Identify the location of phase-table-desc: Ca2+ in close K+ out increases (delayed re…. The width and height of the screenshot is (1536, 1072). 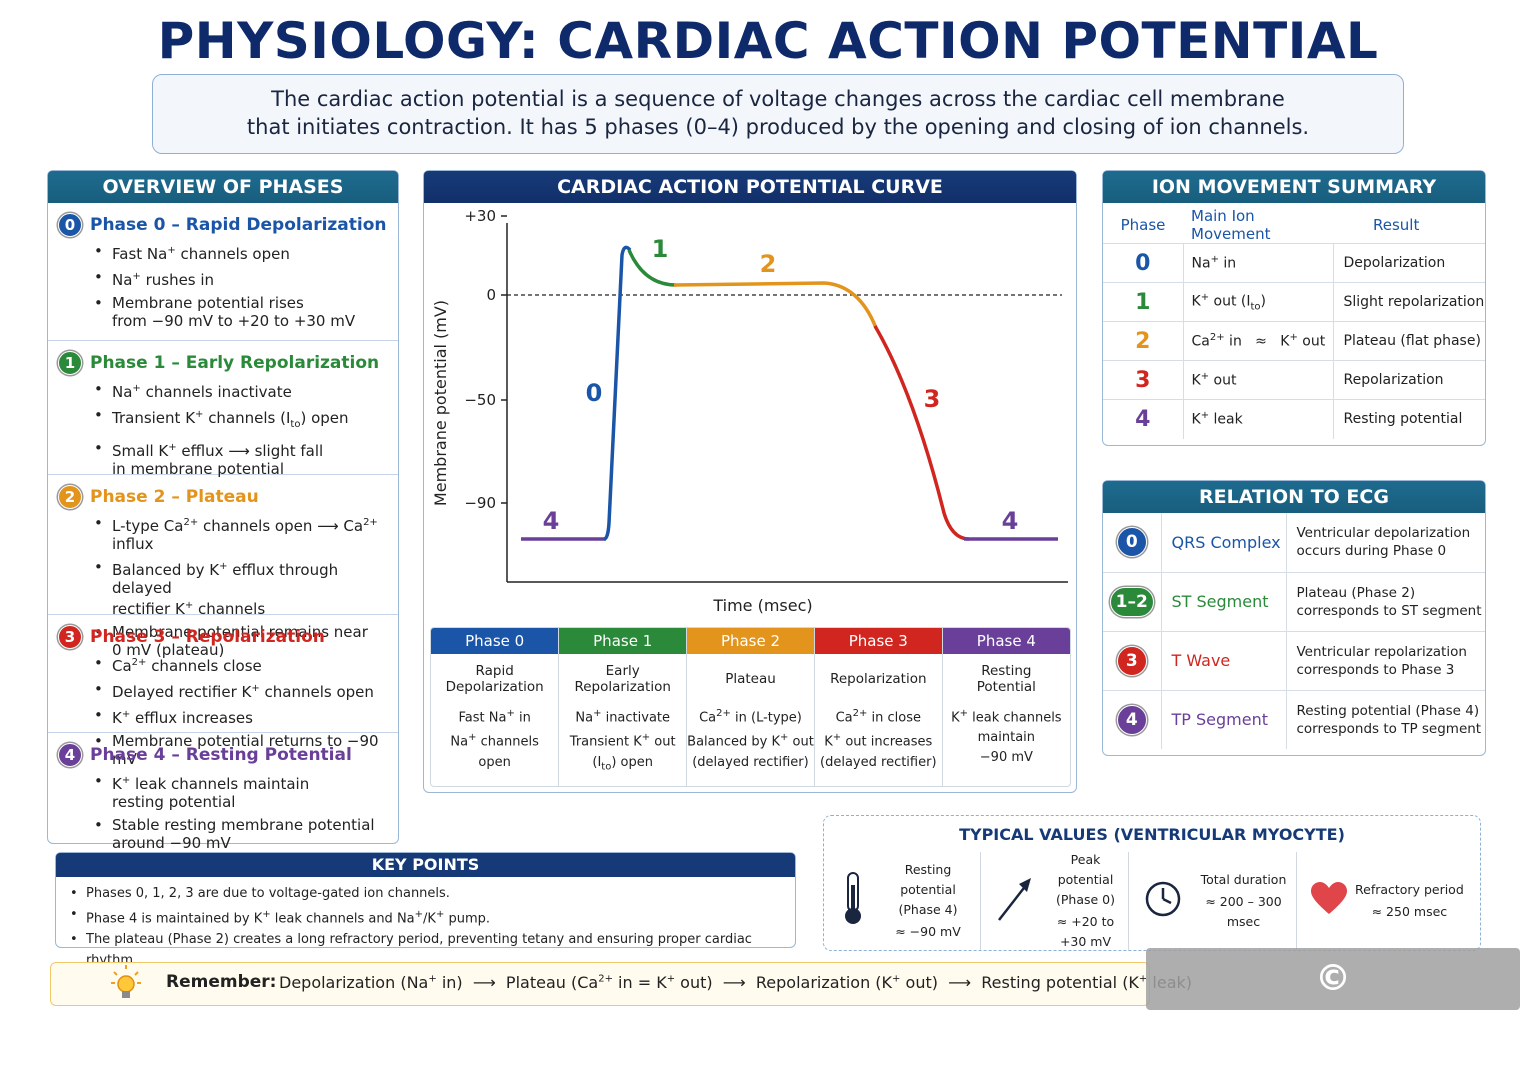
(878, 743).